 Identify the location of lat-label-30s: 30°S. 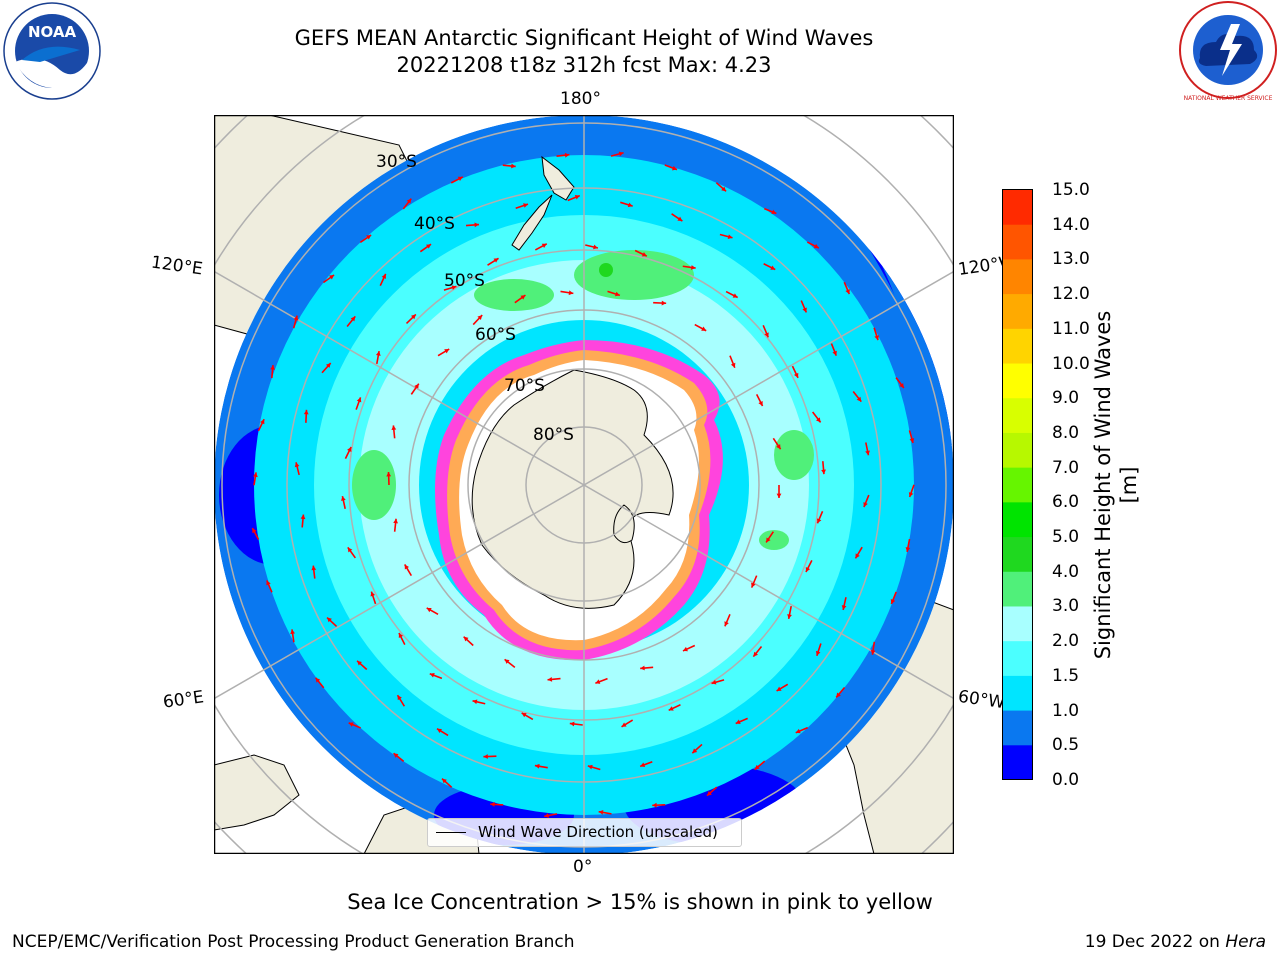
(396, 162).